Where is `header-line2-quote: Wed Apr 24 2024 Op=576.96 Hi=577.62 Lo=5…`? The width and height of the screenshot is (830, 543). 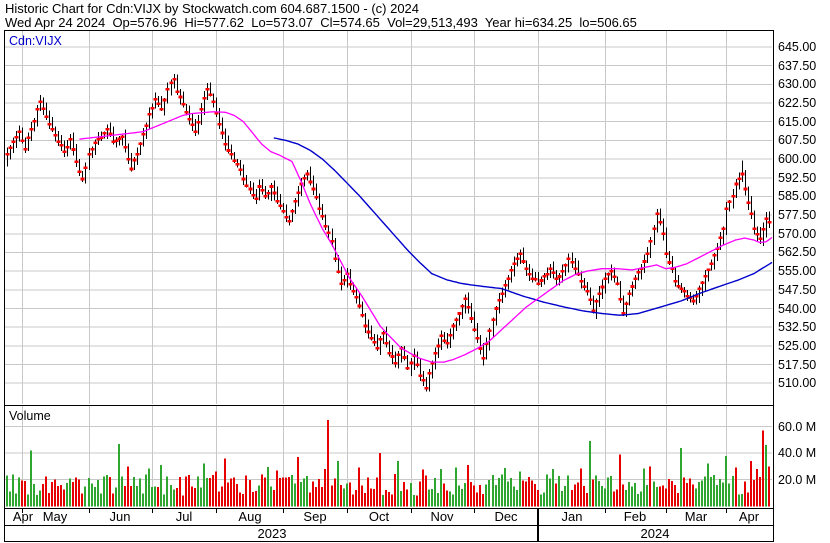 header-line2-quote: Wed Apr 24 2024 Op=576.96 Hi=577.62 Lo=5… is located at coordinates (321, 22).